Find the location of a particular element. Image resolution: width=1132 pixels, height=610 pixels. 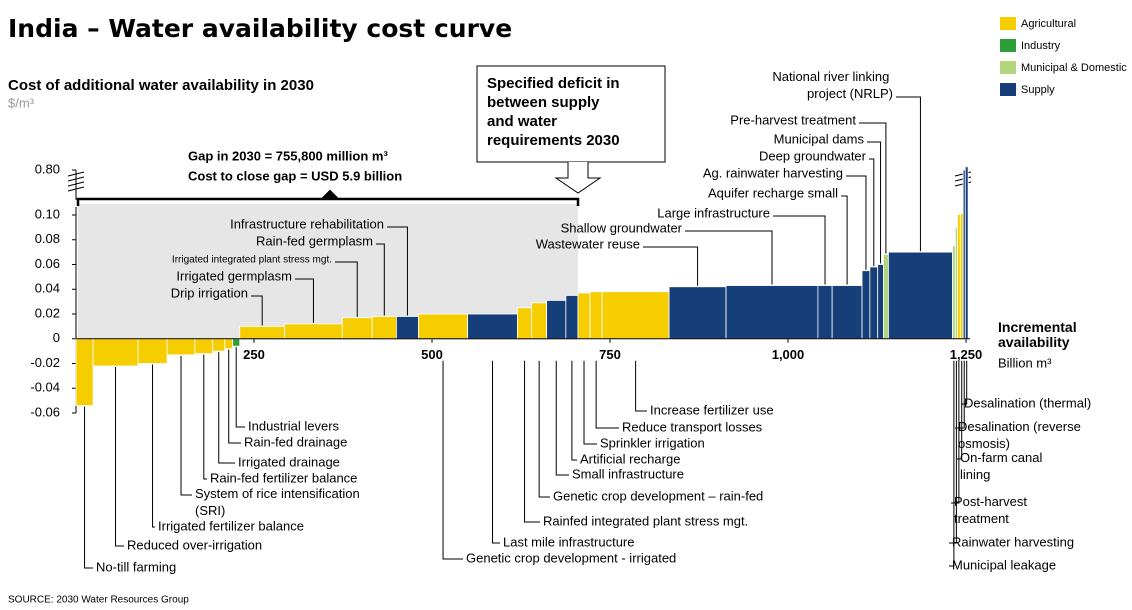

bar-label: System of rice intensification (SRI) is located at coordinates (279, 502).